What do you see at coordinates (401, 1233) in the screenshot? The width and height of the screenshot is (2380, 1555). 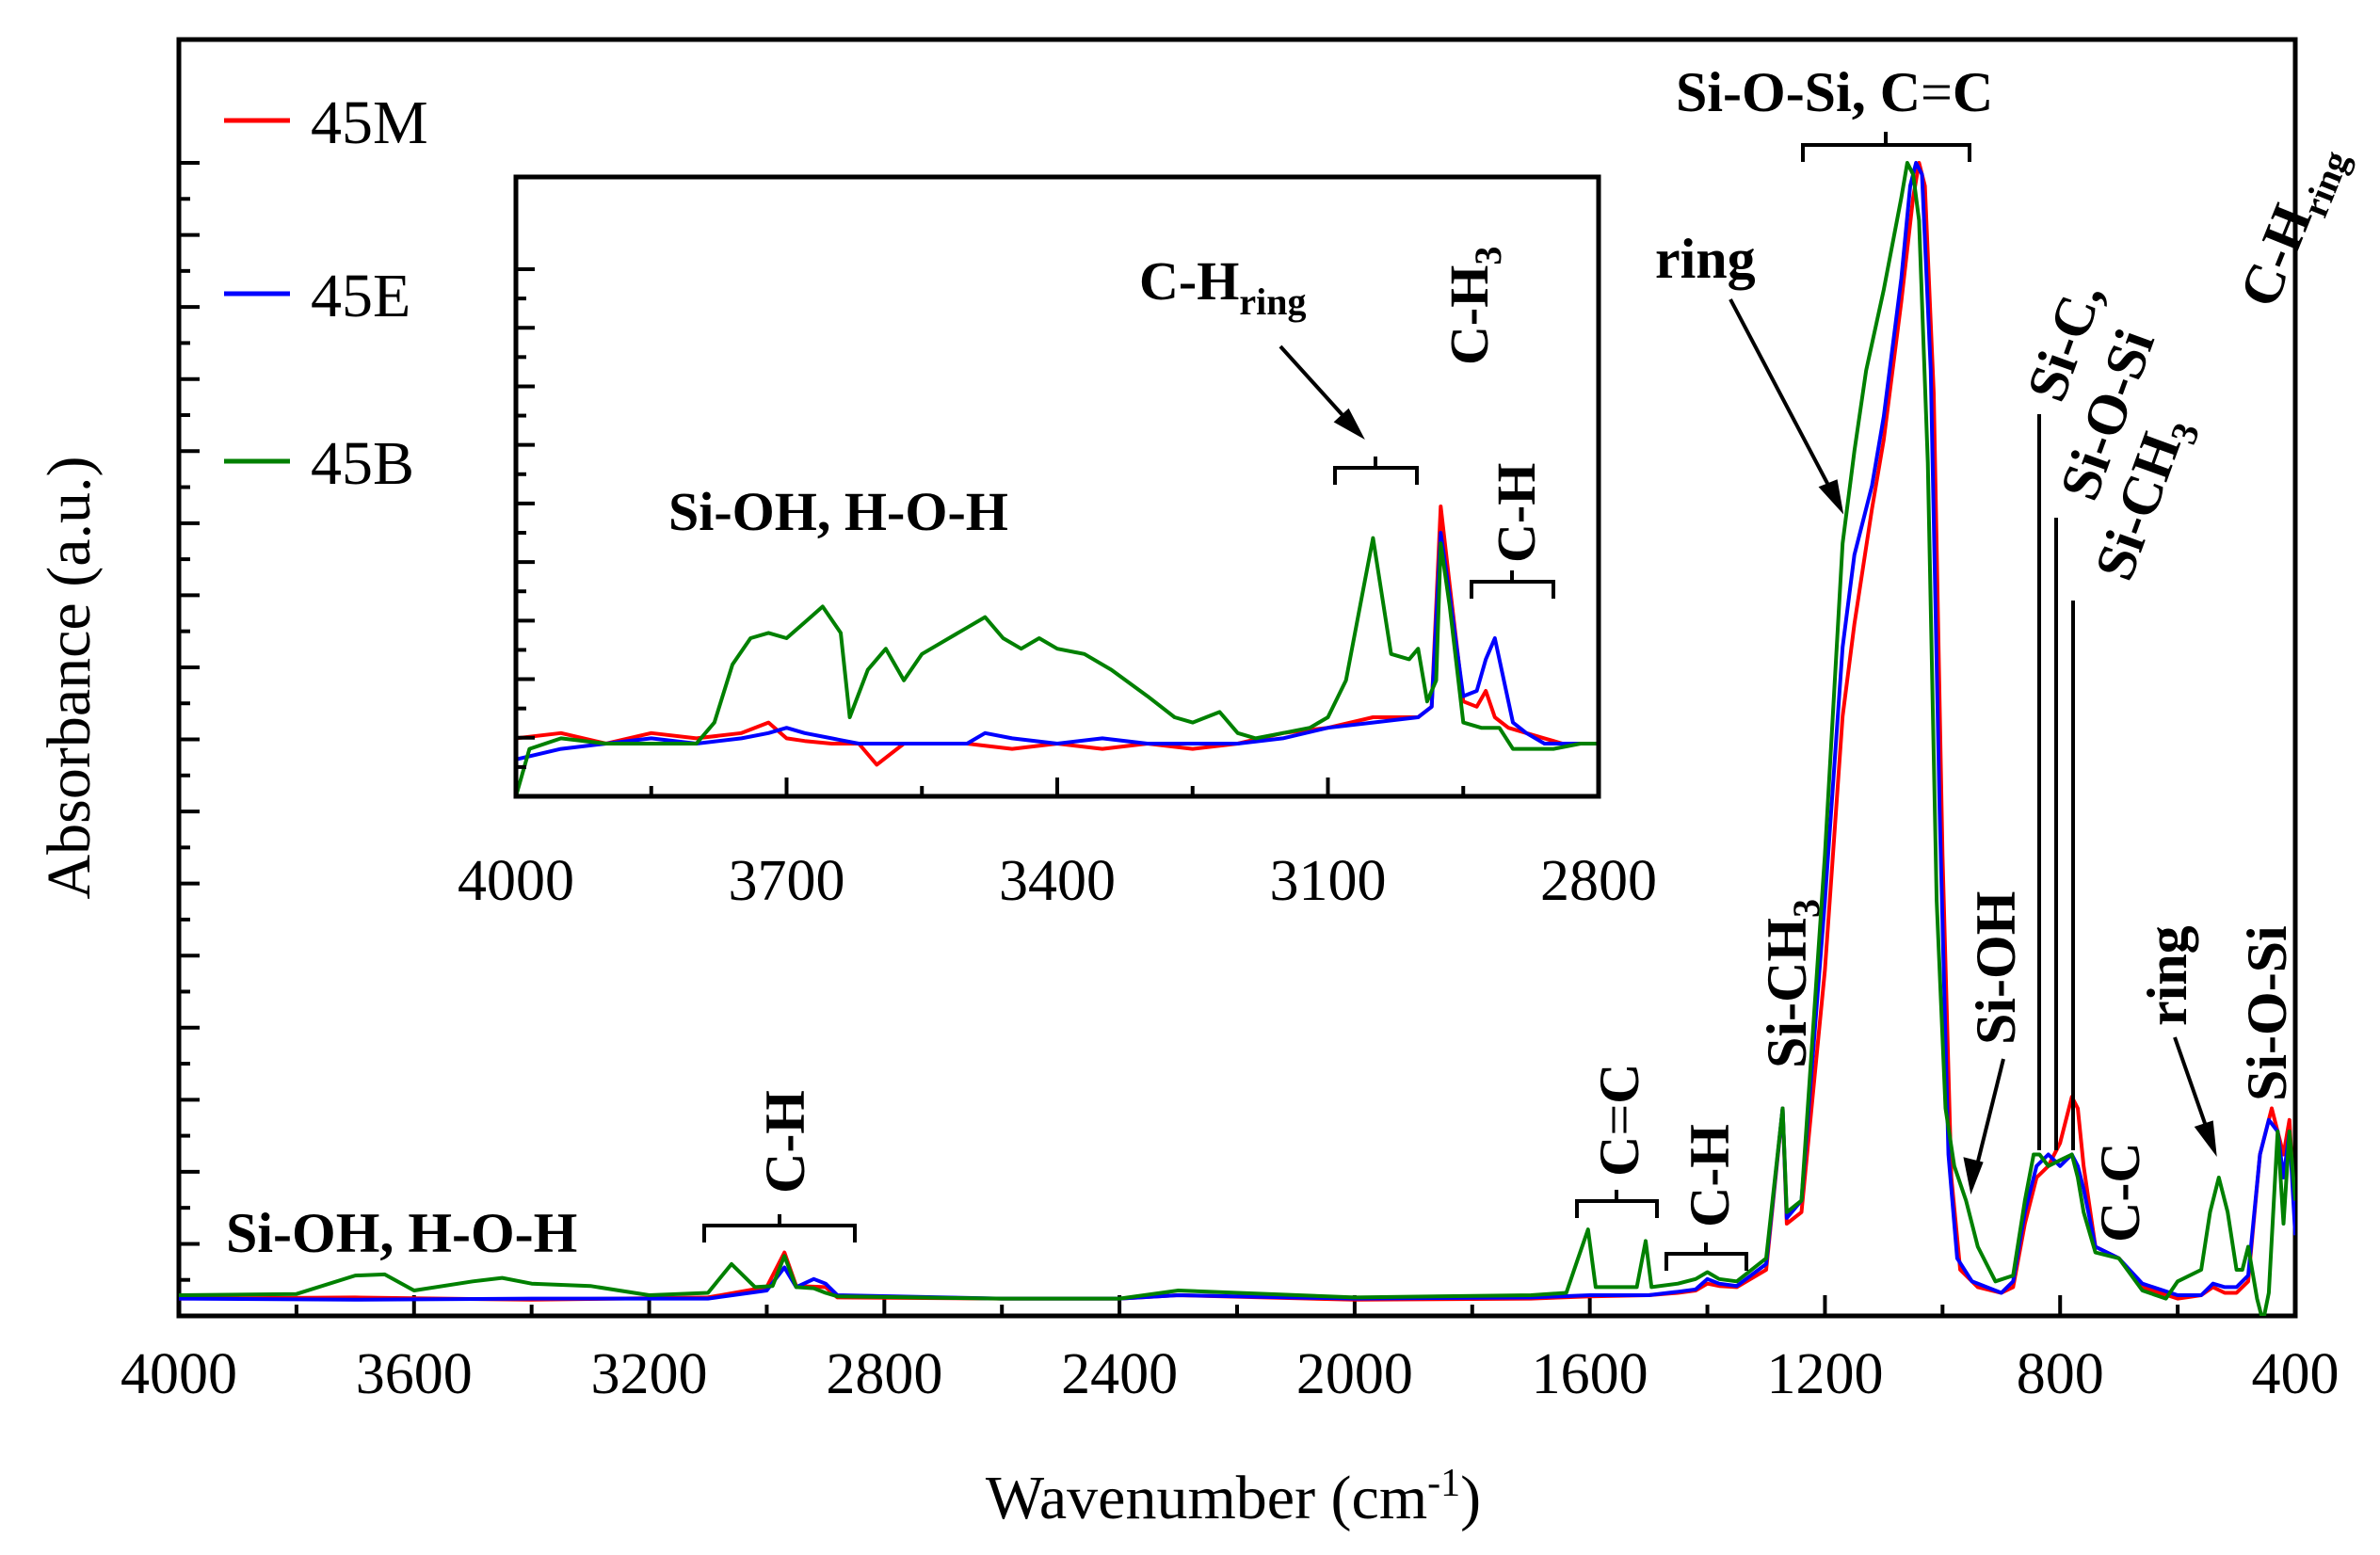 I see `ann-sioh-hoh: Si-OH, H-O-H` at bounding box center [401, 1233].